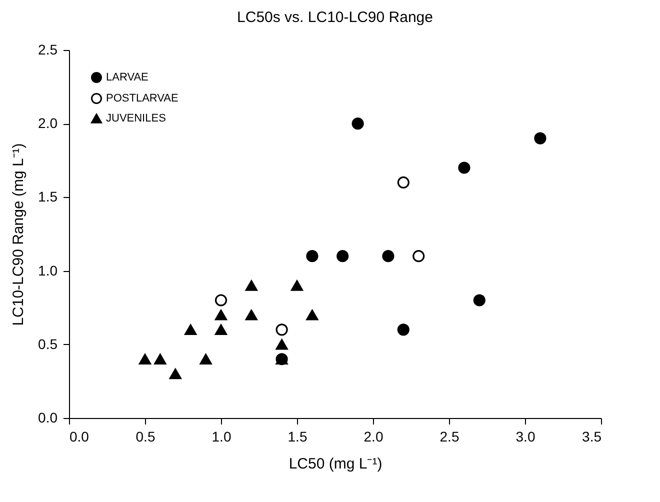  Describe the element at coordinates (450, 436) in the screenshot. I see `x-tick-label: 2.5` at that location.